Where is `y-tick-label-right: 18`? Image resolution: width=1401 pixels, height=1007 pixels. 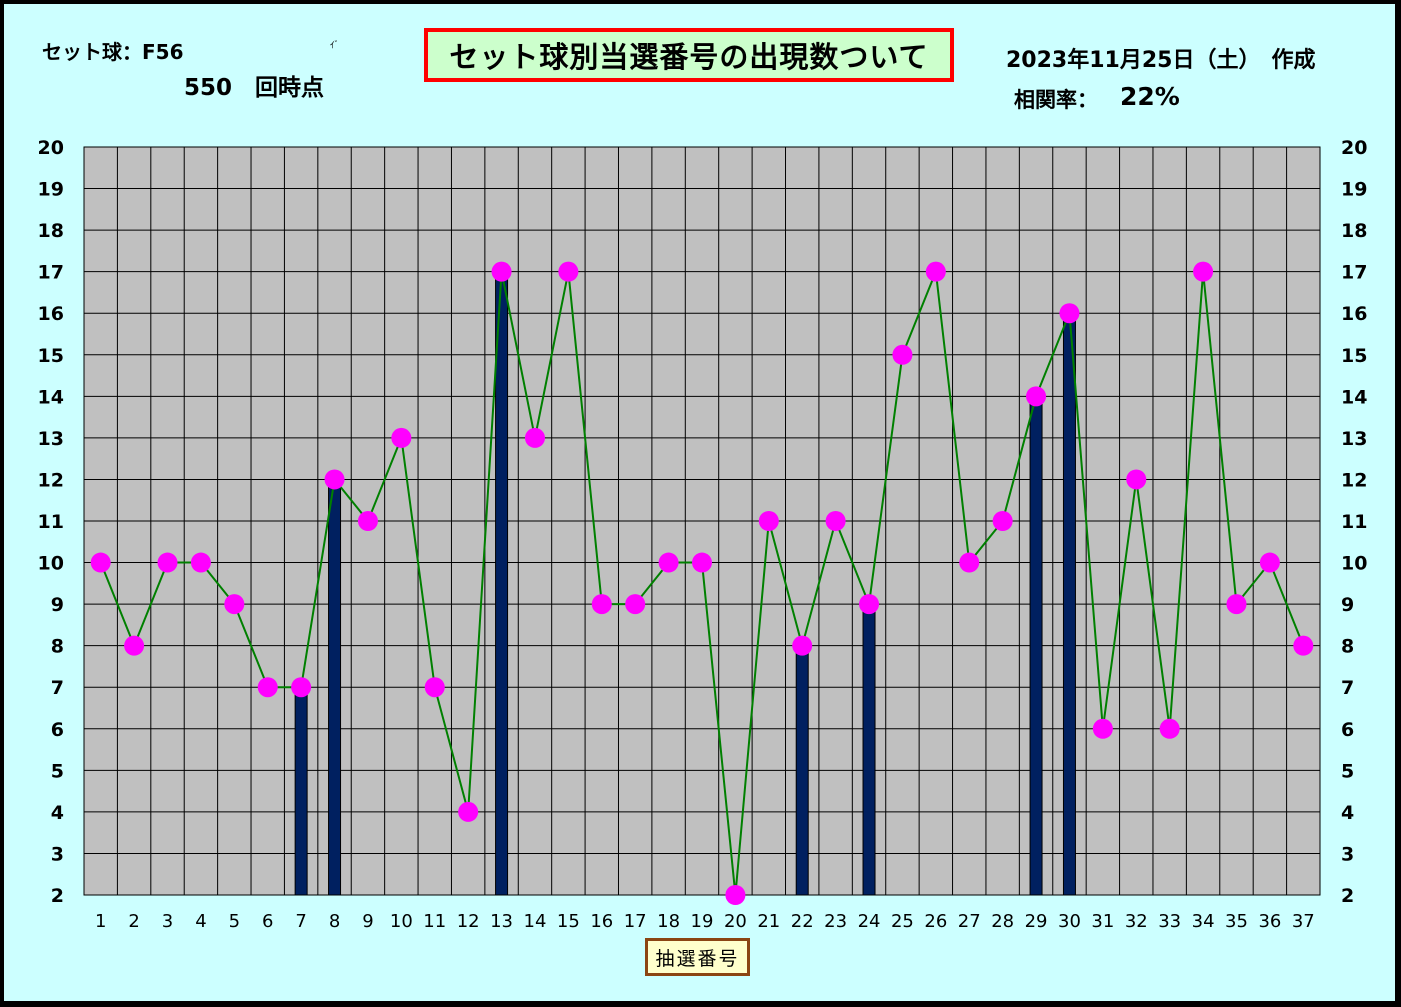
y-tick-label-right: 18 is located at coordinates (1354, 231).